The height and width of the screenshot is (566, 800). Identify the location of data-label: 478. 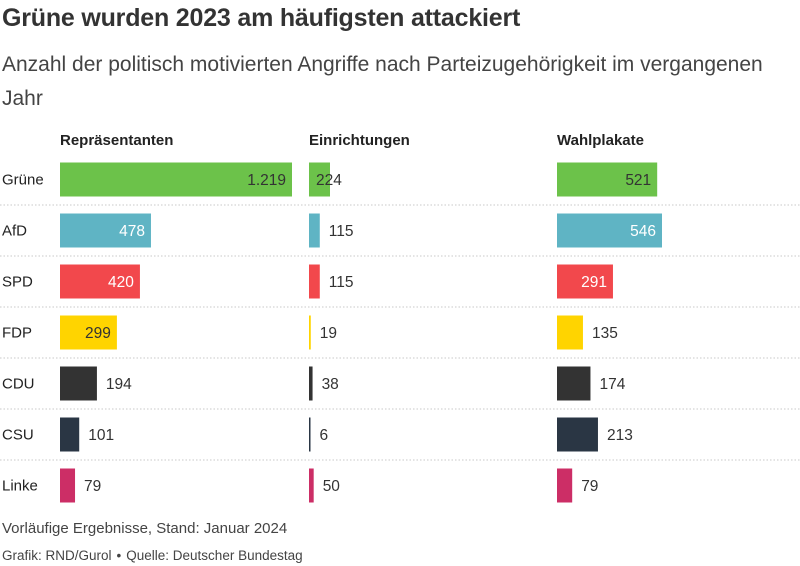
(132, 231).